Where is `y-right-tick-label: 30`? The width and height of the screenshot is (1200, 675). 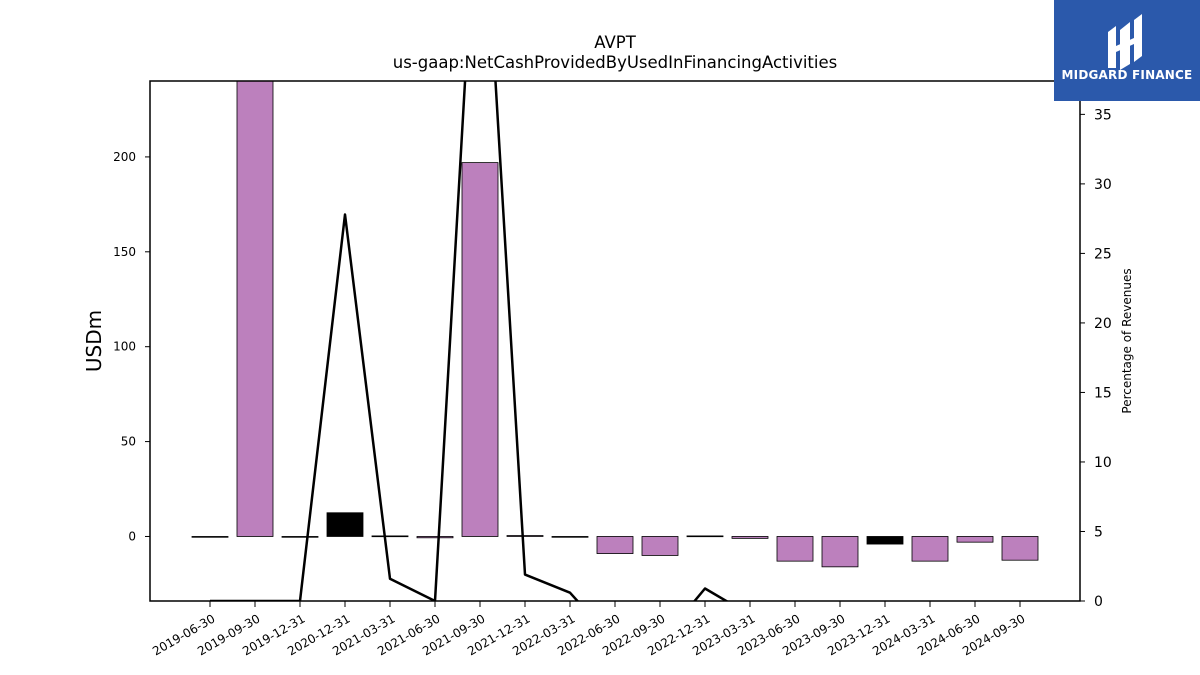
y-right-tick-label: 30 is located at coordinates (1103, 185).